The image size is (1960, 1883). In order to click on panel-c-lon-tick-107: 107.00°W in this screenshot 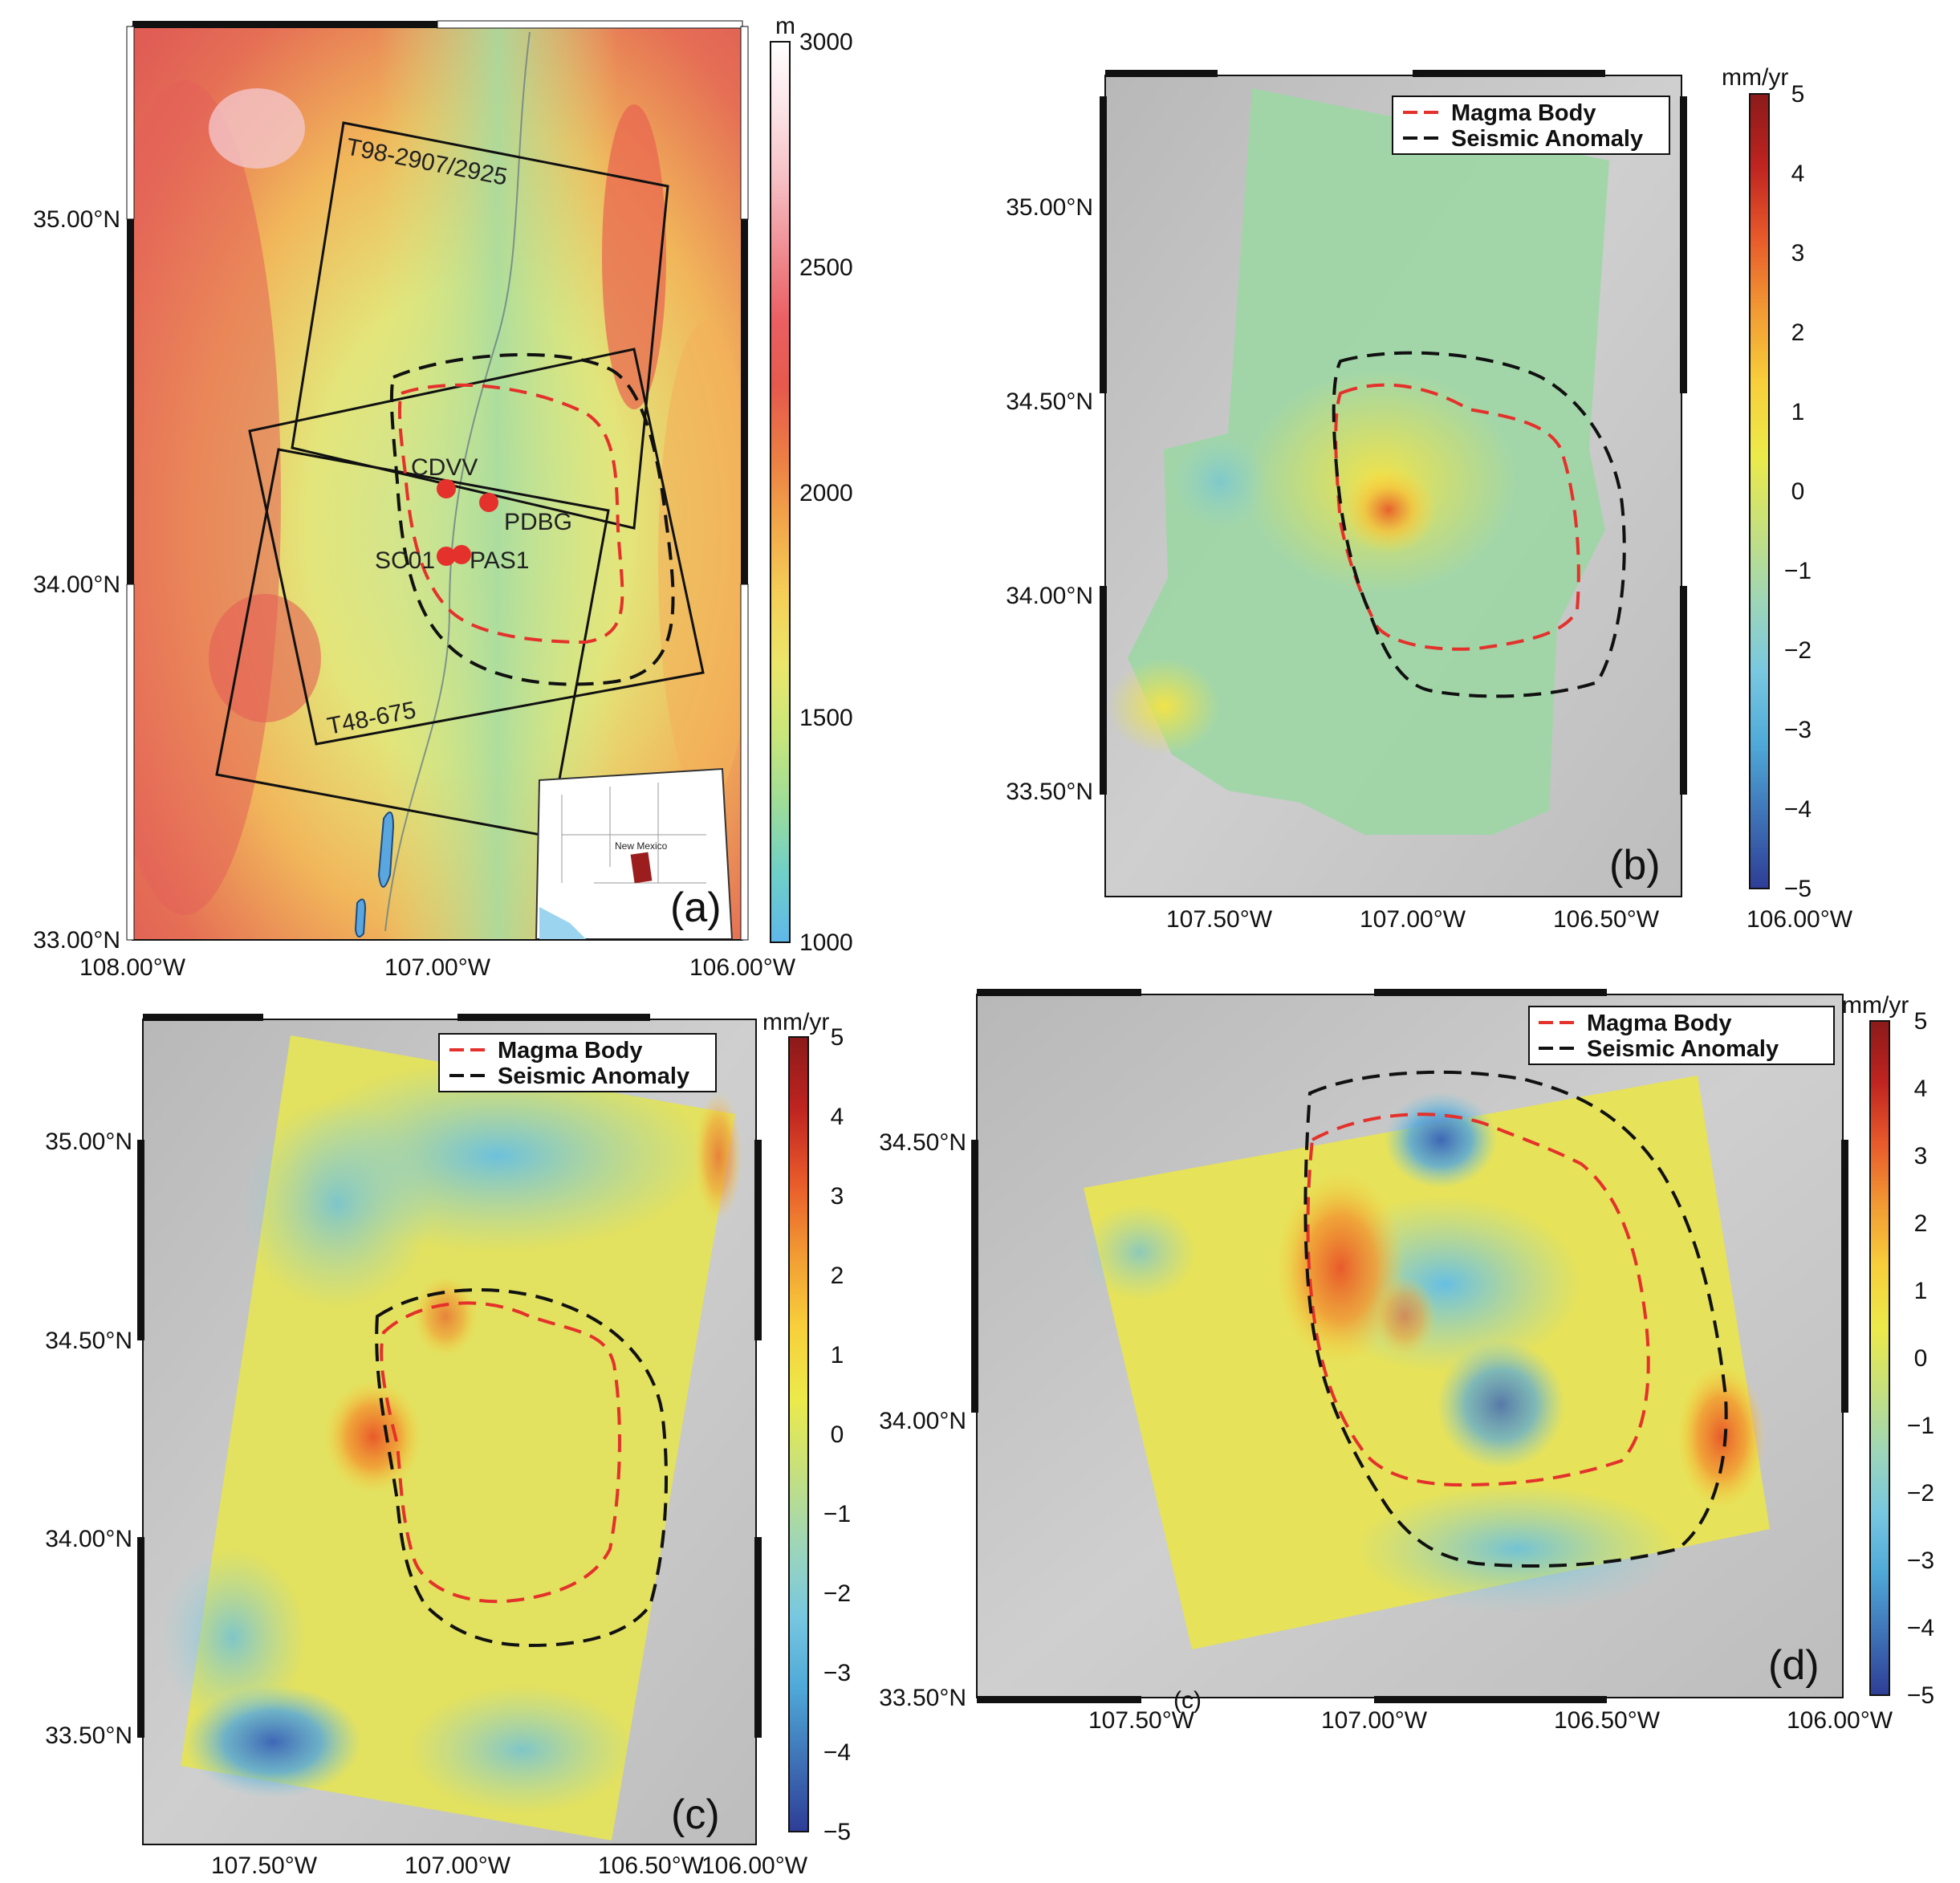, I will do `click(458, 1865)`.